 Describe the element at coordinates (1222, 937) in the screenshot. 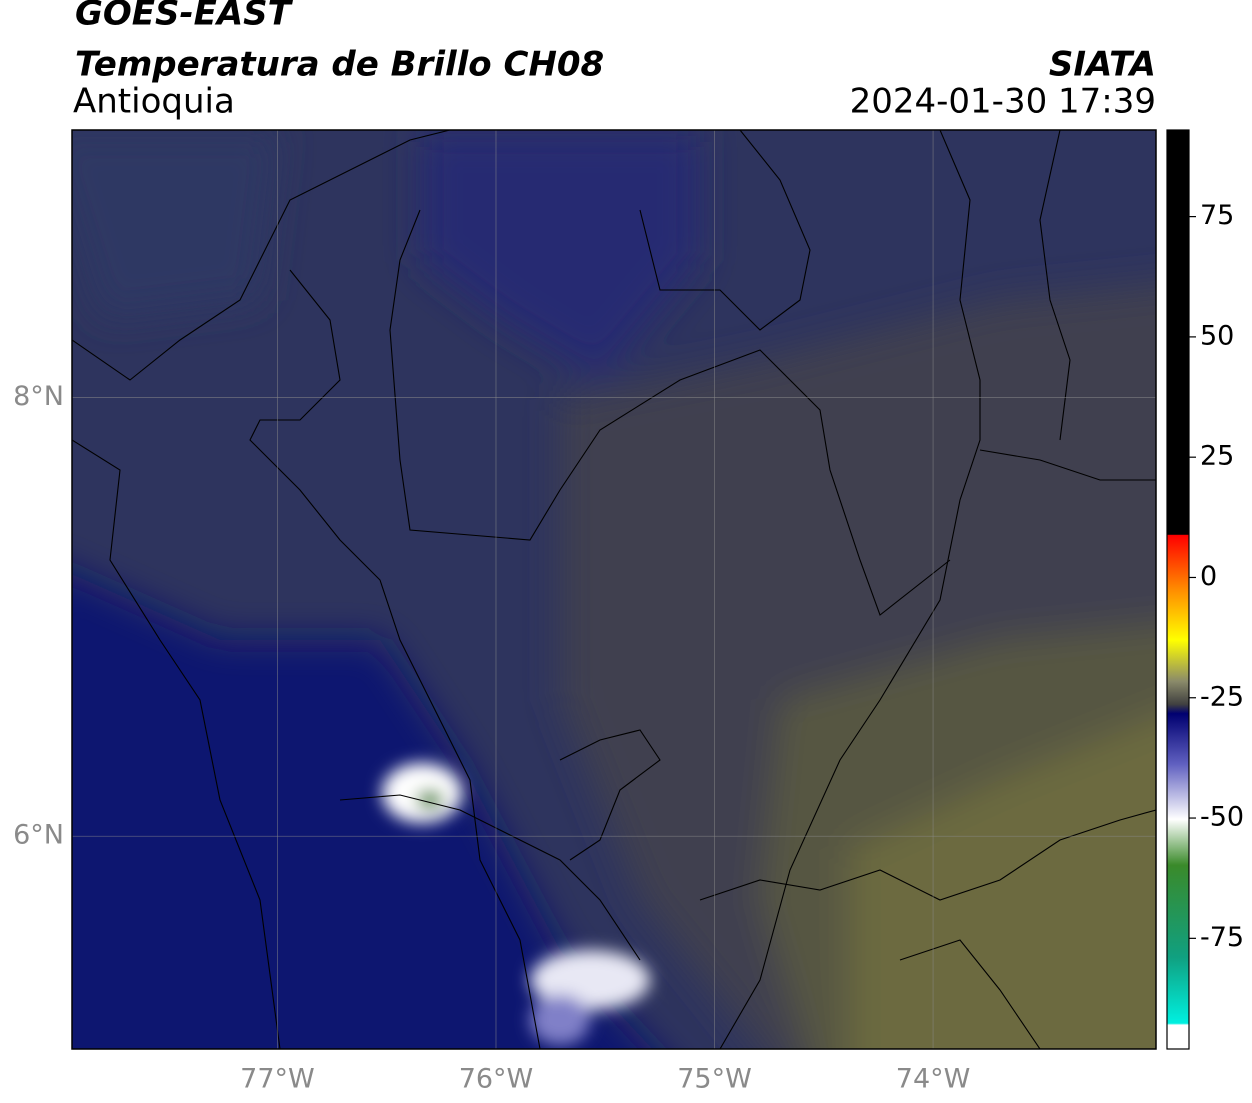

I see `colorbar-tick-label: -75` at that location.